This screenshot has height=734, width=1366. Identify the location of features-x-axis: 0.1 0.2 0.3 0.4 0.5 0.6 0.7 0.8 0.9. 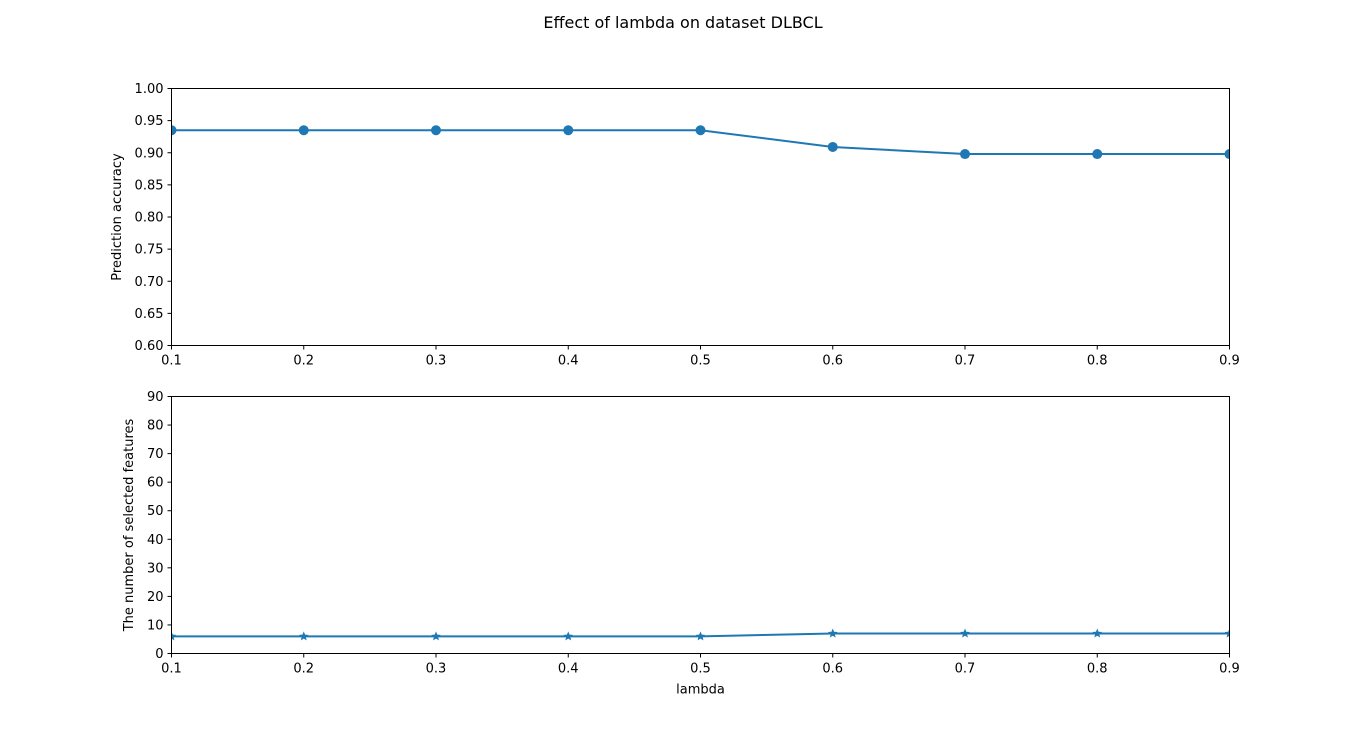
(700, 665).